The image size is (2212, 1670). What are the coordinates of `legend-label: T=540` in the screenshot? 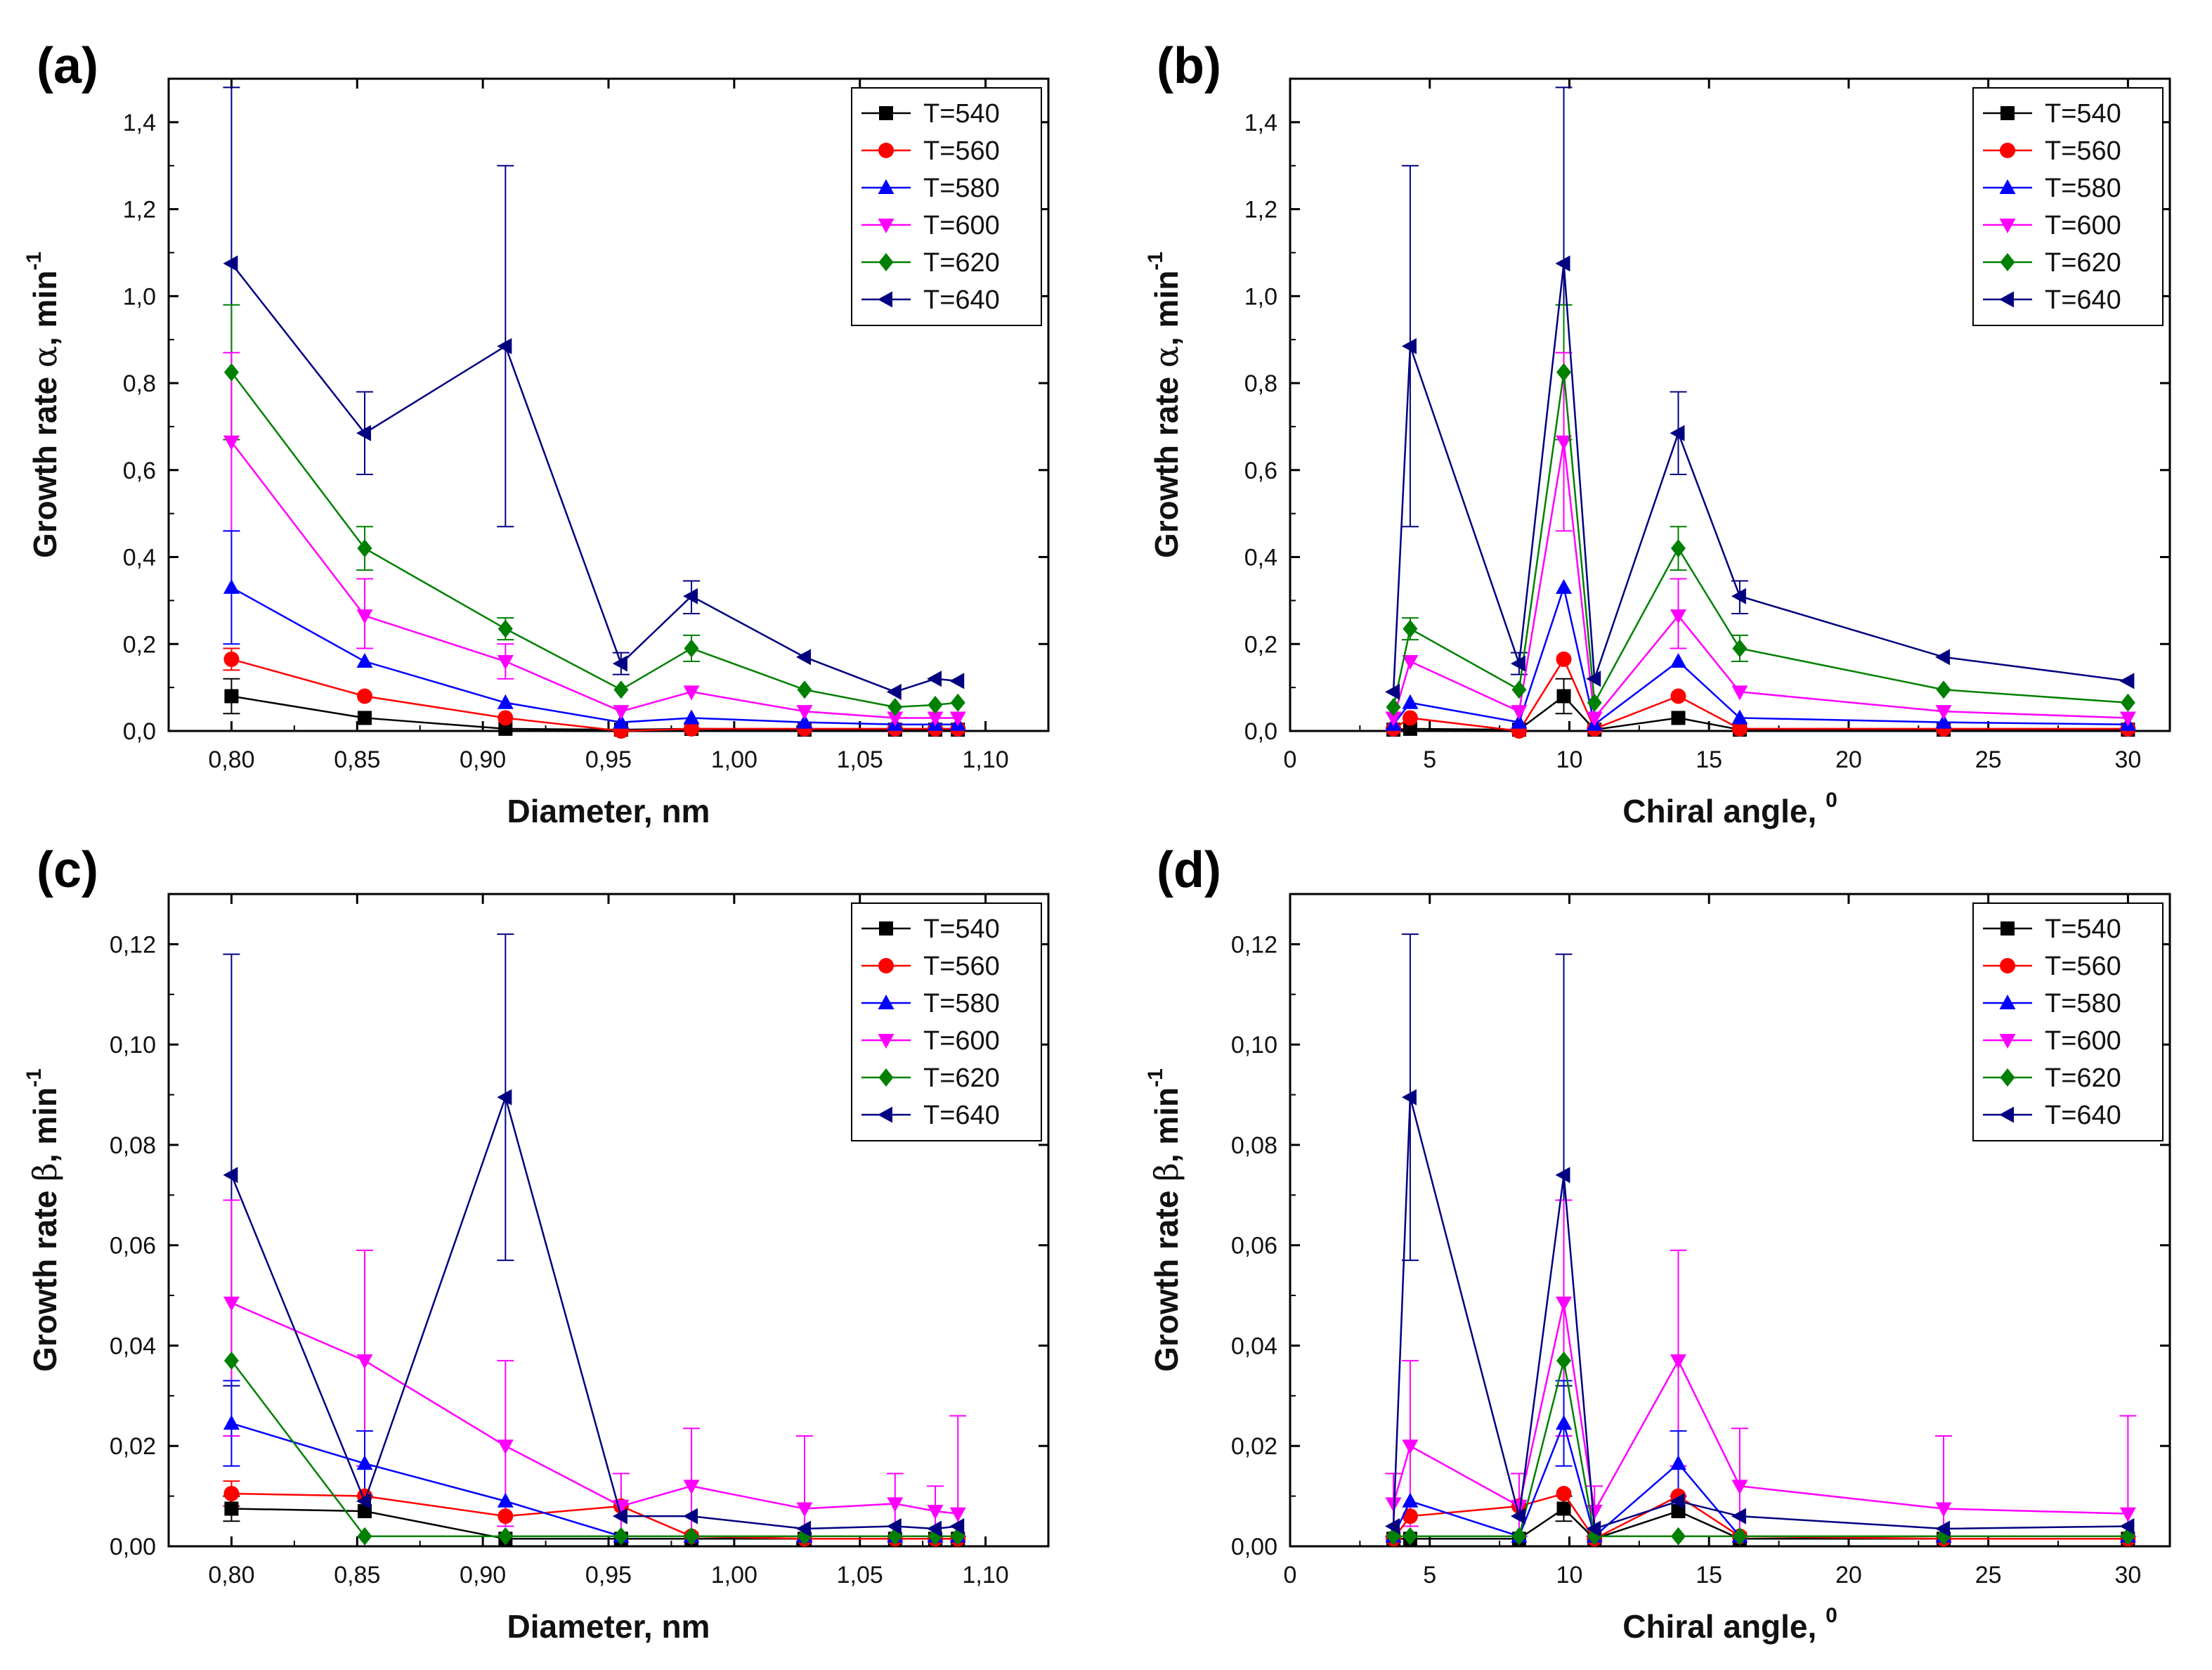 It's located at (2083, 114).